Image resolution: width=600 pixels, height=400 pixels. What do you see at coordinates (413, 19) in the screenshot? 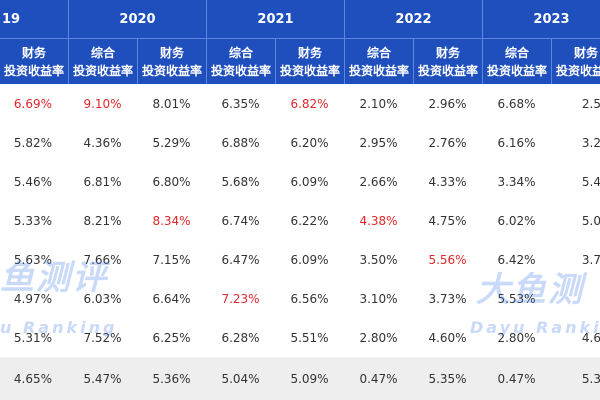
I see `year-header: 2022` at bounding box center [413, 19].